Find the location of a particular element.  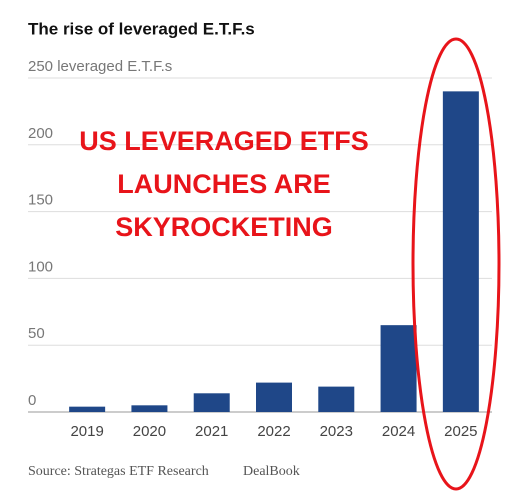

source: Source: Strategas ETF Research is located at coordinates (118, 471).